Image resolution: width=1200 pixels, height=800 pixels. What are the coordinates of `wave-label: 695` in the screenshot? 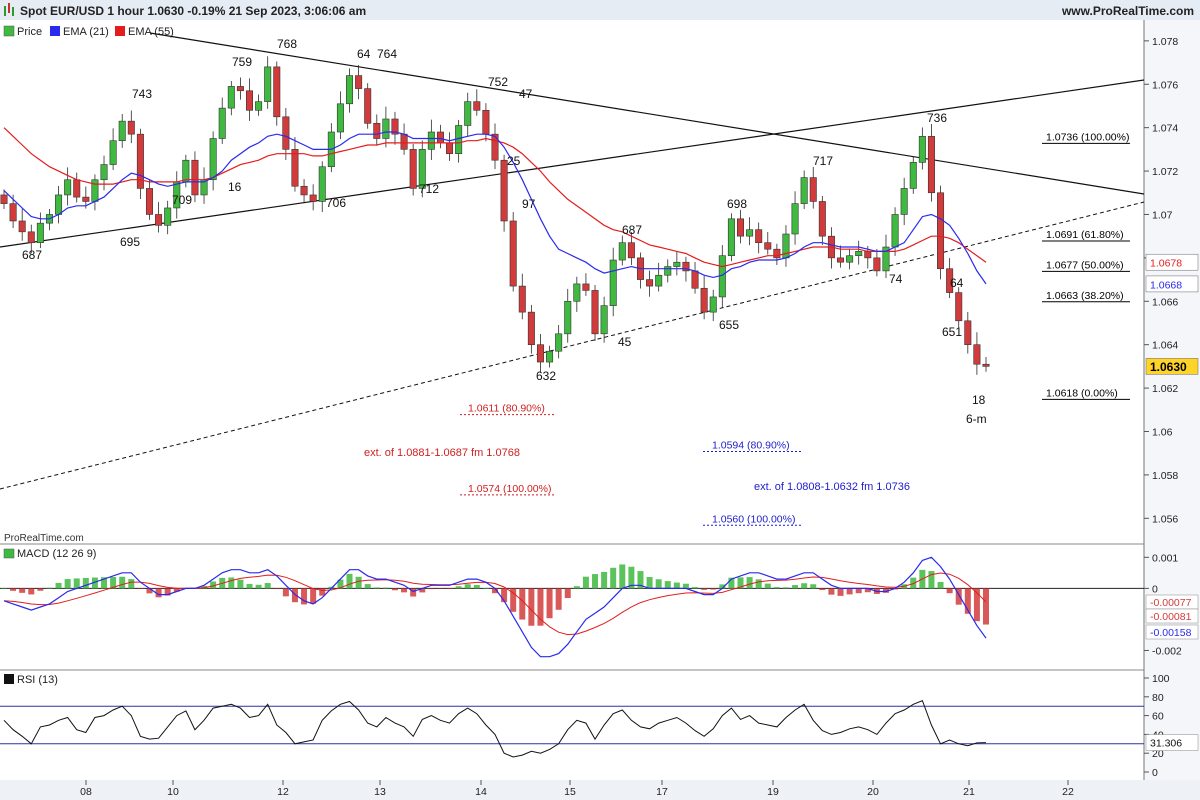 It's located at (130, 242).